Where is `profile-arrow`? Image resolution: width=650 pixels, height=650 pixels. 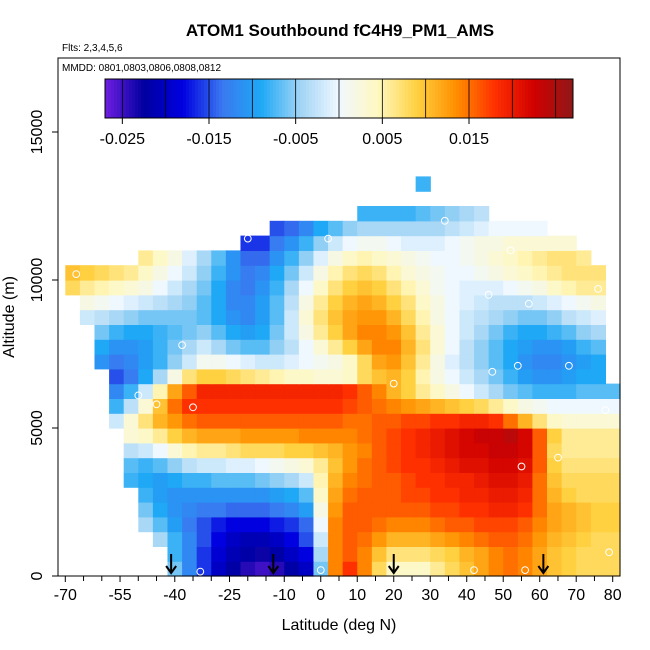
profile-arrow is located at coordinates (393, 564).